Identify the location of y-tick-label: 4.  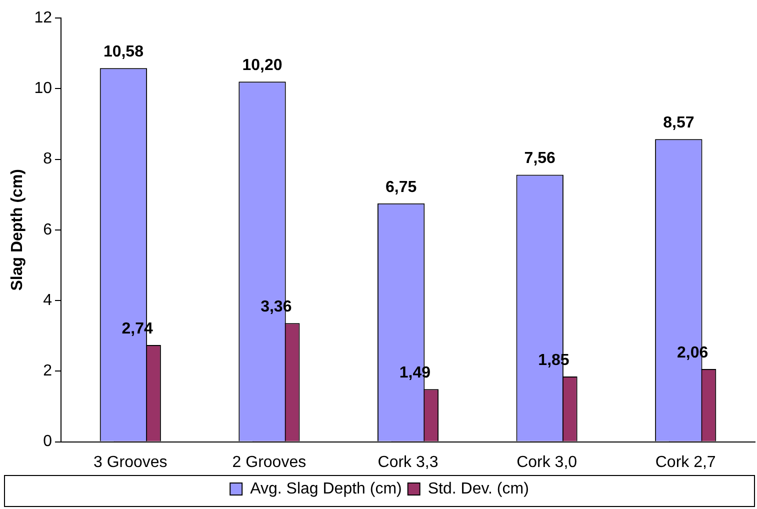
(47, 300).